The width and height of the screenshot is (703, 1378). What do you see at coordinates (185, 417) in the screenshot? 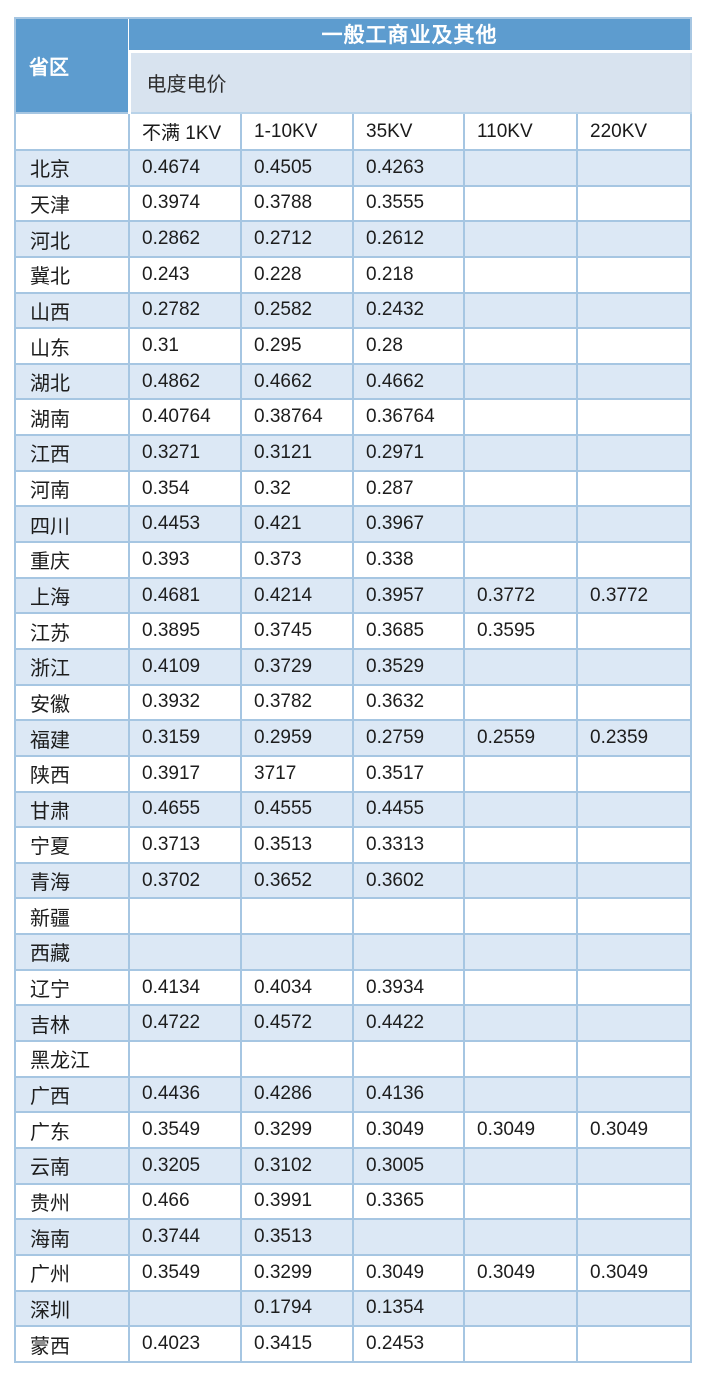
I see `value-cell: 0.40764` at bounding box center [185, 417].